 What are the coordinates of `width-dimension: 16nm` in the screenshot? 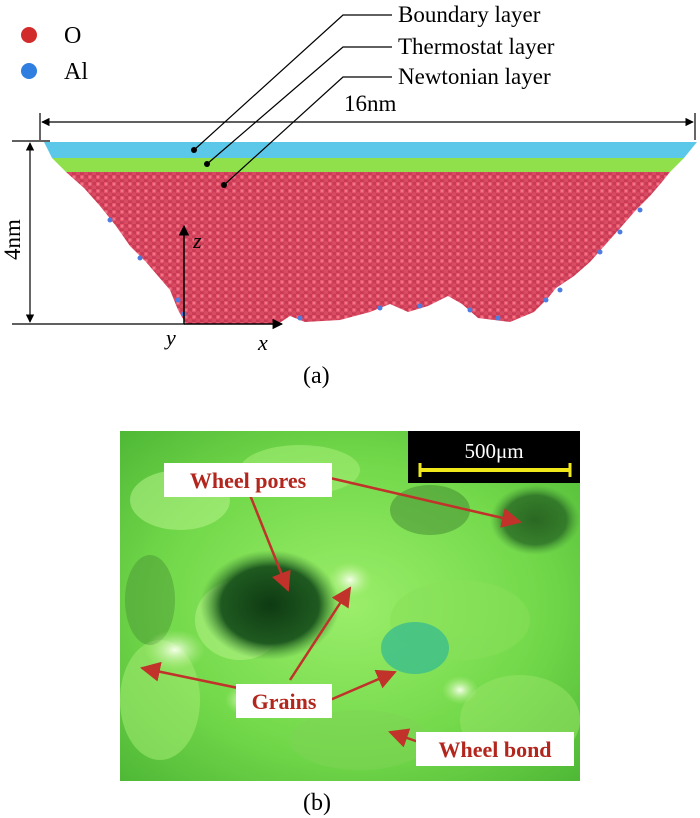 It's located at (367, 115).